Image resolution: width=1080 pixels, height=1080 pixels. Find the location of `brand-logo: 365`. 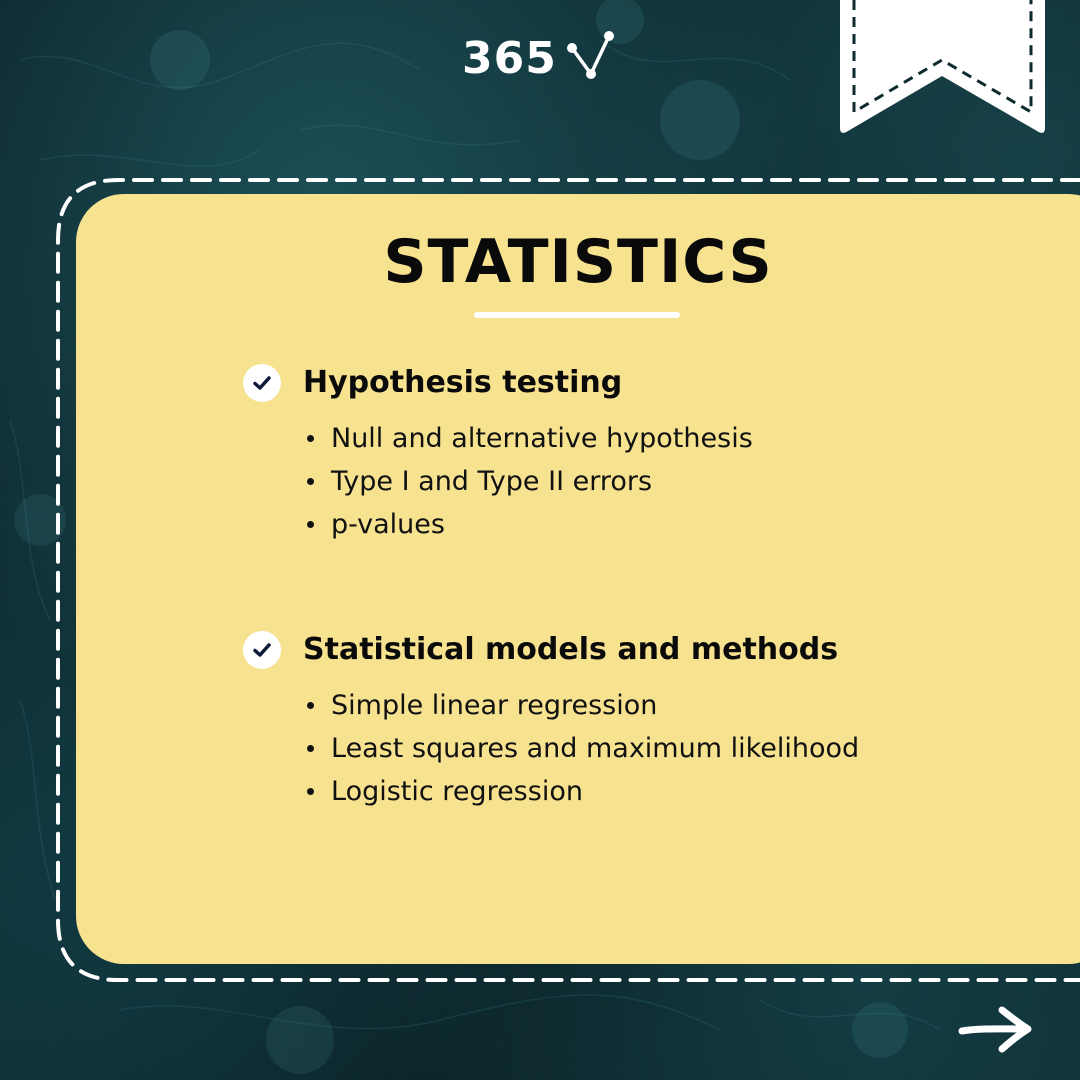

brand-logo: 365 is located at coordinates (539, 58).